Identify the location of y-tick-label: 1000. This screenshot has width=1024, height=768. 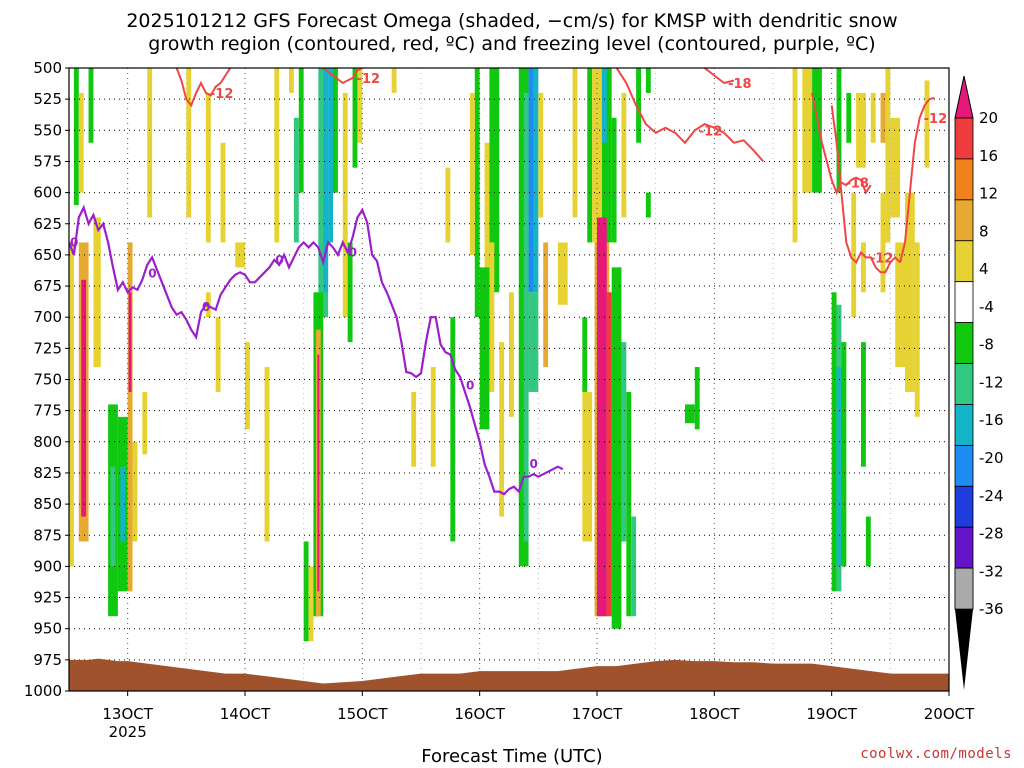
(43, 691).